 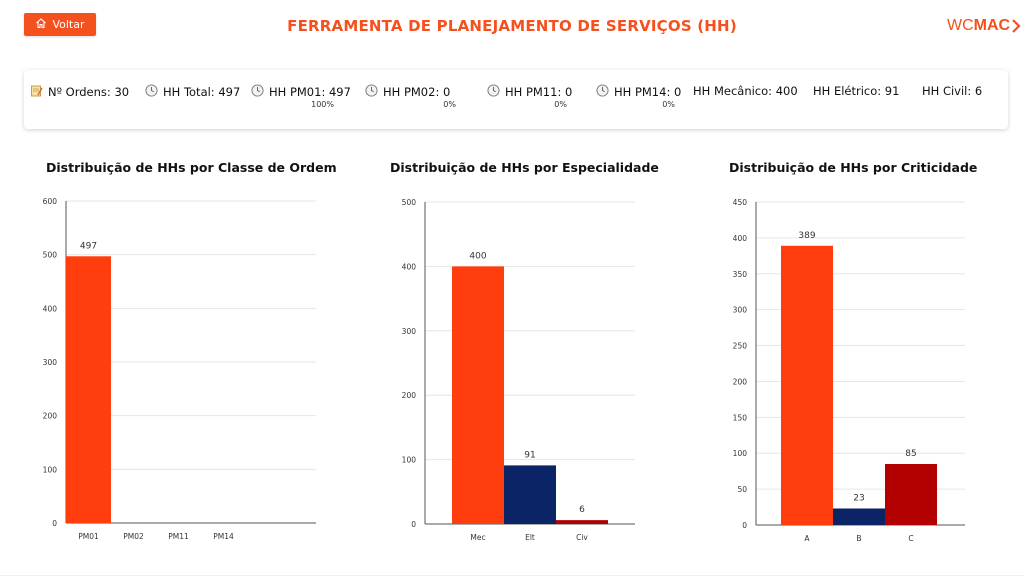 What do you see at coordinates (807, 385) in the screenshot?
I see `bar-a` at bounding box center [807, 385].